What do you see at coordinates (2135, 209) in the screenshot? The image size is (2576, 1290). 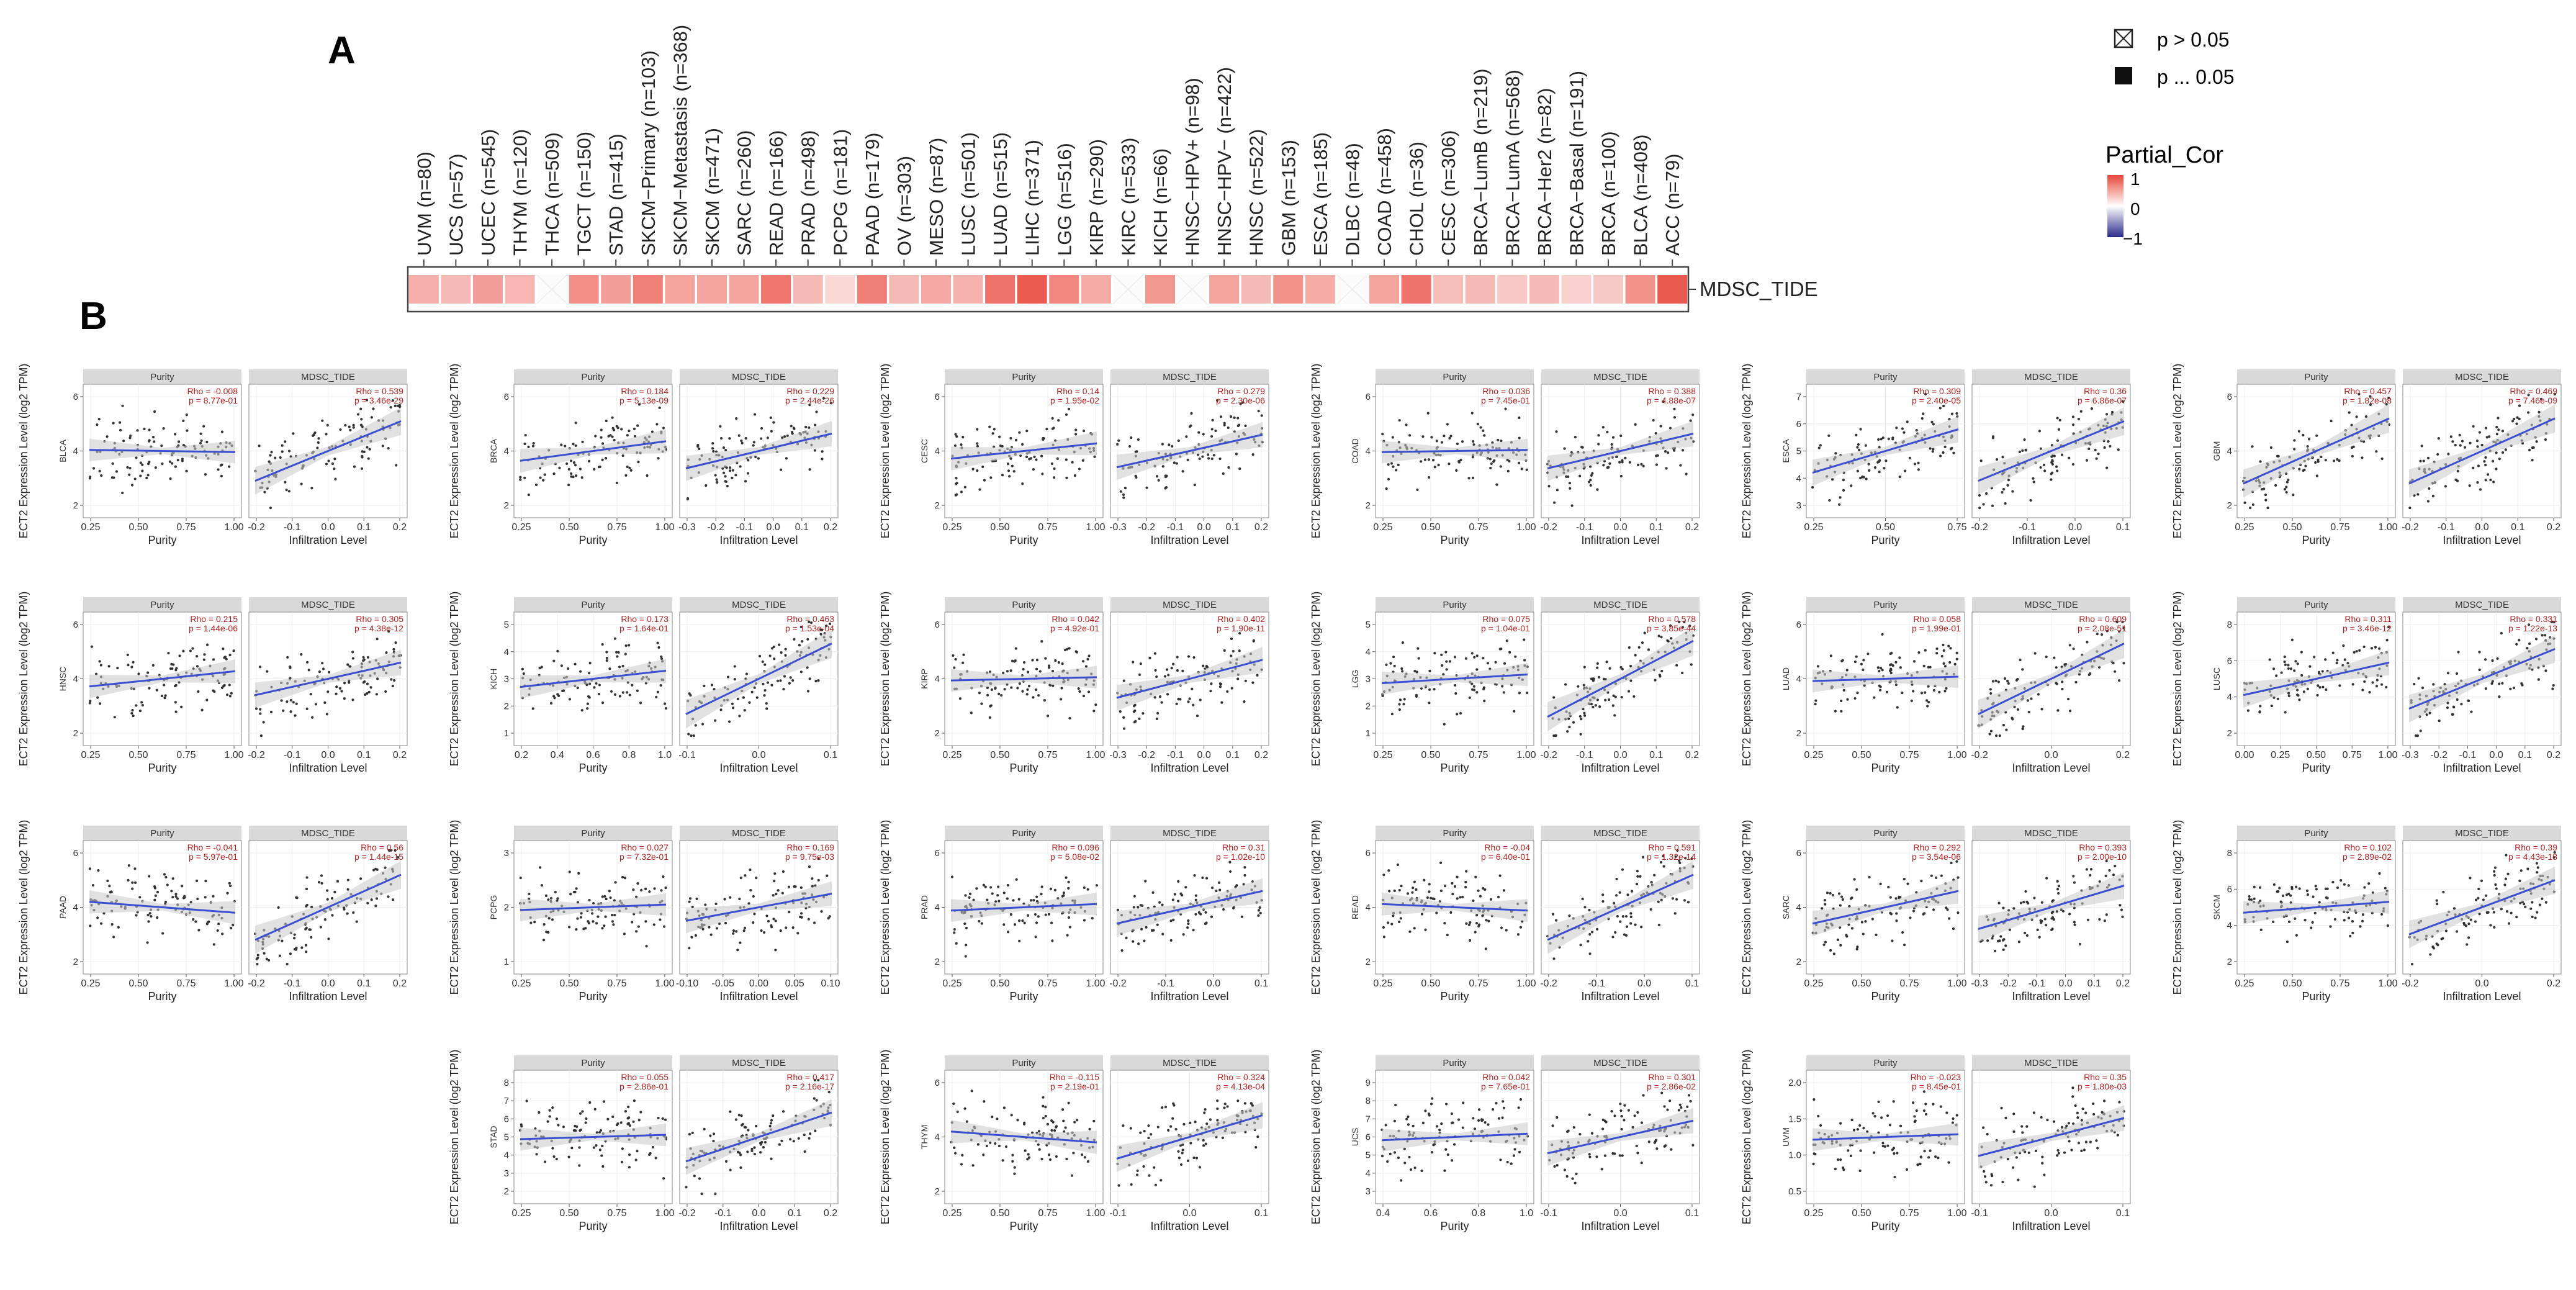 I see `colorbar-tick-mid: 0` at bounding box center [2135, 209].